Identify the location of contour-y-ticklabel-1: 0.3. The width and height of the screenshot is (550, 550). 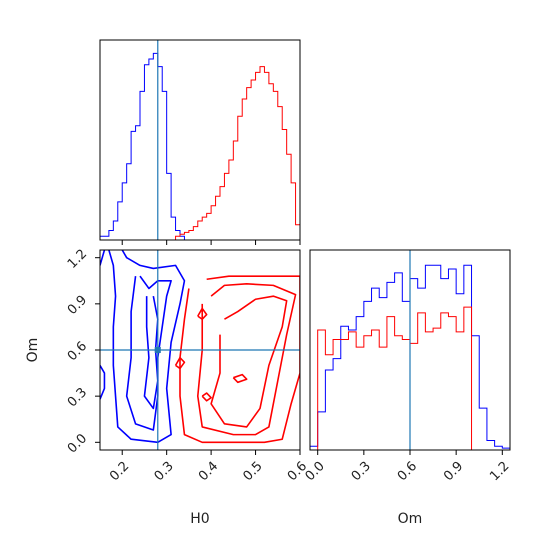
(77, 397).